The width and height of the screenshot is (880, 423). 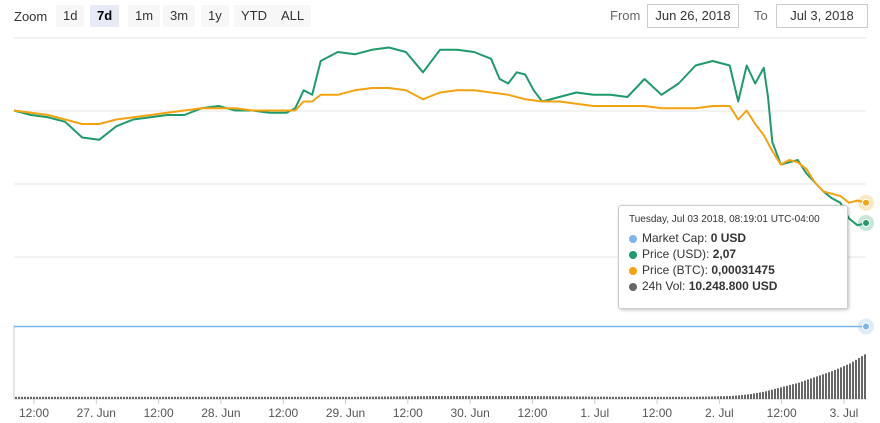 What do you see at coordinates (633, 286) in the screenshot?
I see `volume-dot-icon` at bounding box center [633, 286].